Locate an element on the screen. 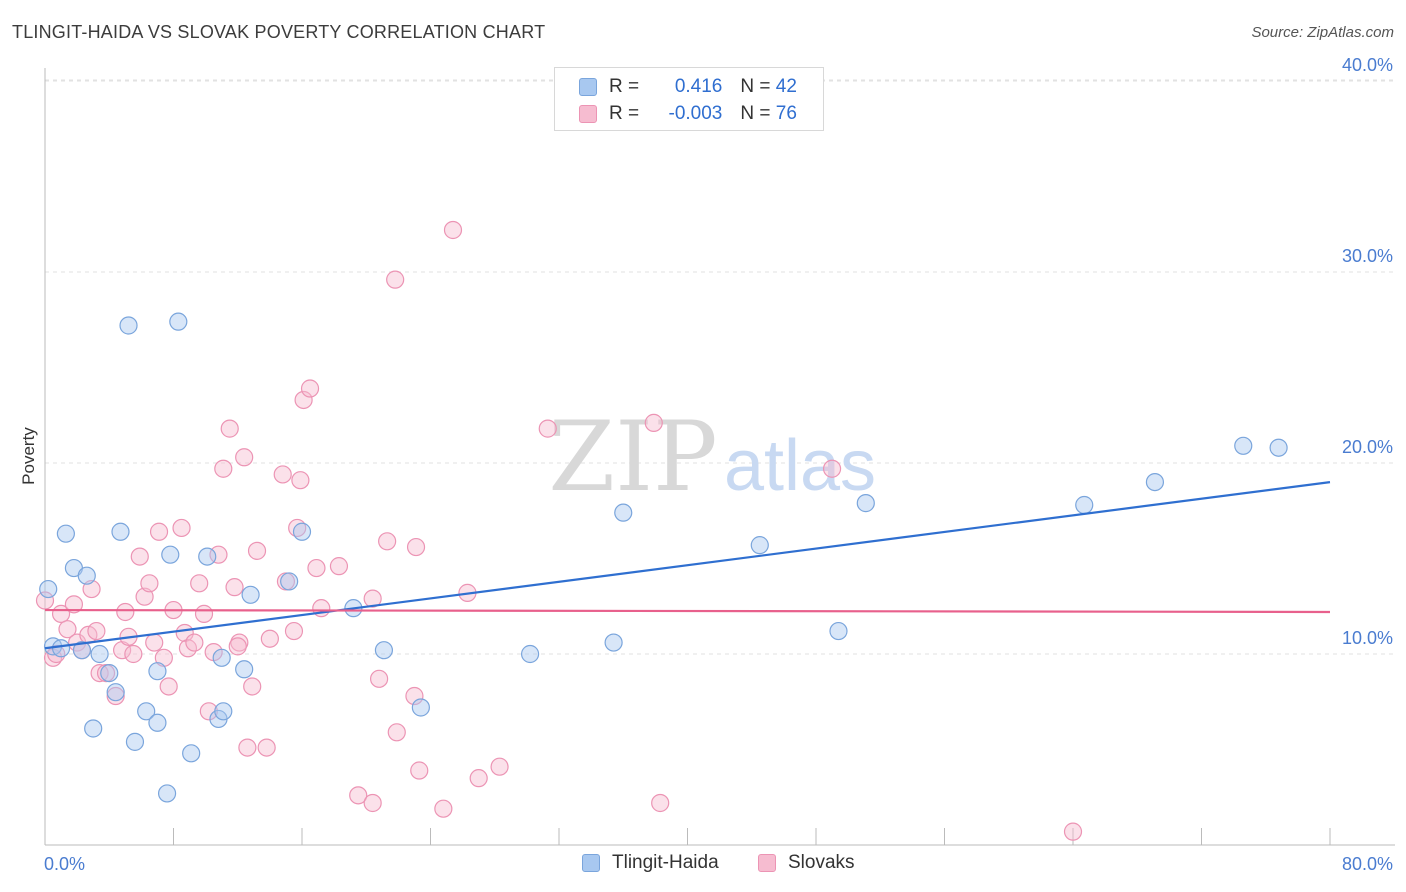 The height and width of the screenshot is (892, 1406). bottom-legend-tlingit-haida: Tlingit-Haida is located at coordinates (650, 863).